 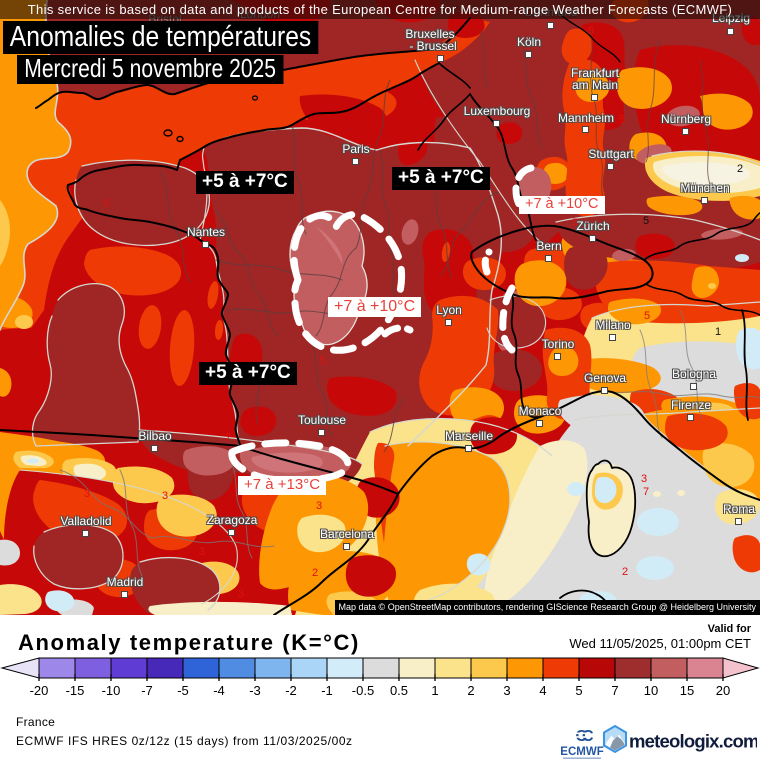 I want to click on svg-text: 0.5, so click(x=399, y=690).